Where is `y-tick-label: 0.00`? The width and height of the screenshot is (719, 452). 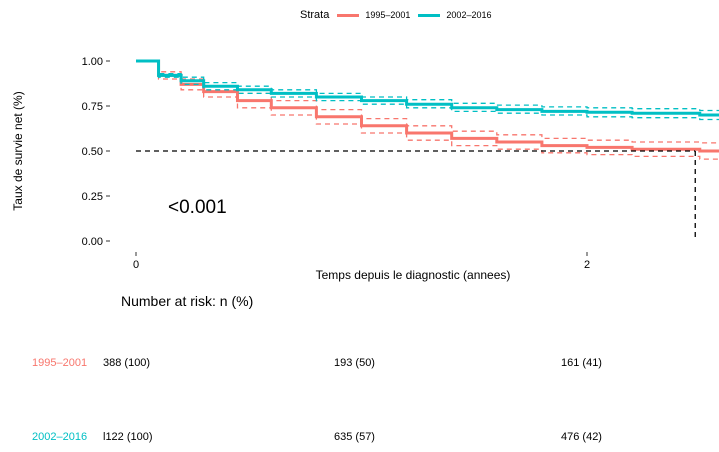 y-tick-label: 0.00 is located at coordinates (92, 242).